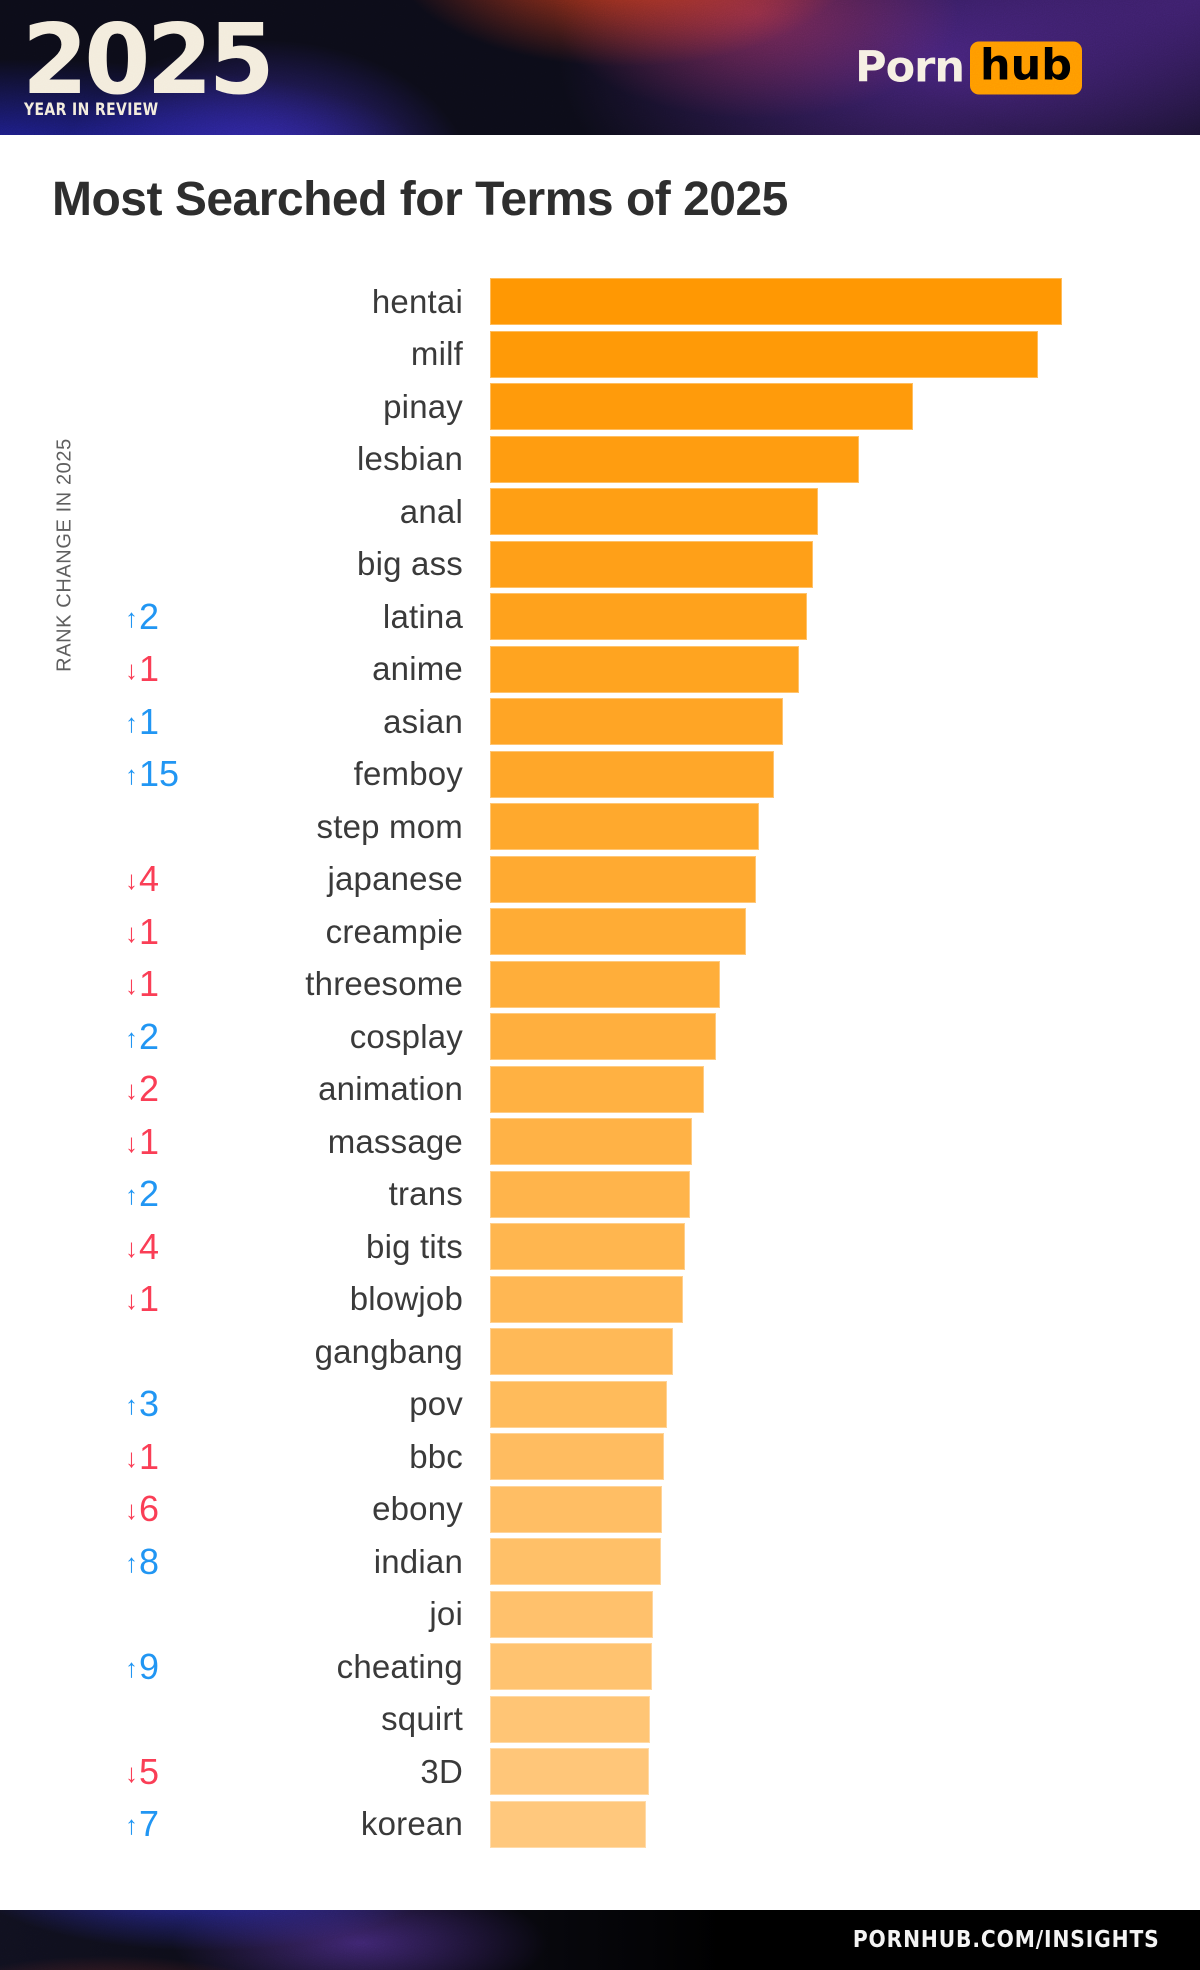 Image resolution: width=1200 pixels, height=1970 pixels. What do you see at coordinates (406, 1036) in the screenshot?
I see `term-label: cosplay` at bounding box center [406, 1036].